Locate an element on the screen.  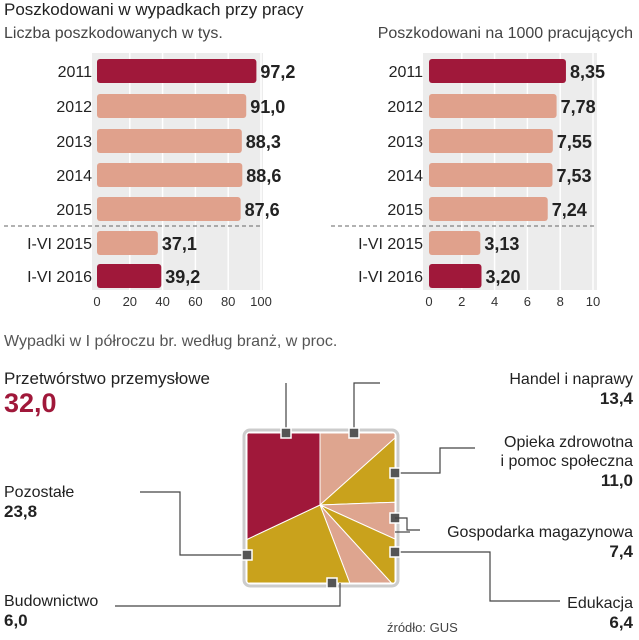
value-label: 88,3 is located at coordinates (263, 142).